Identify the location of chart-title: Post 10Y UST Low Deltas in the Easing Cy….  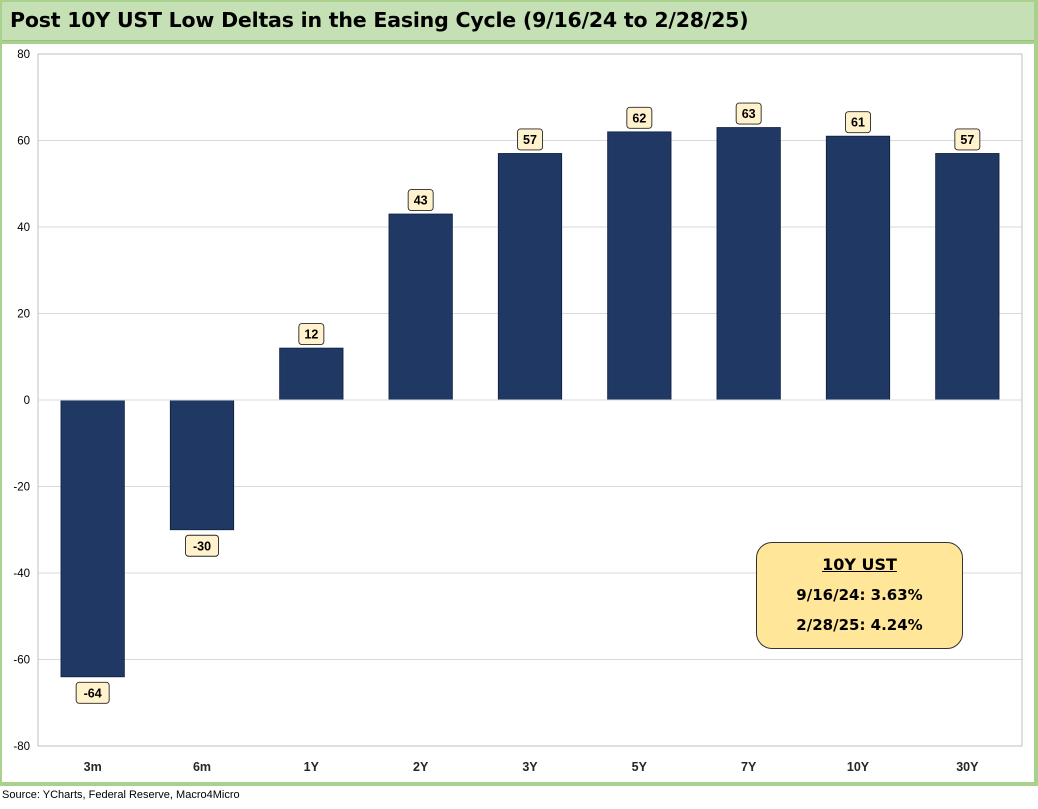
(379, 20).